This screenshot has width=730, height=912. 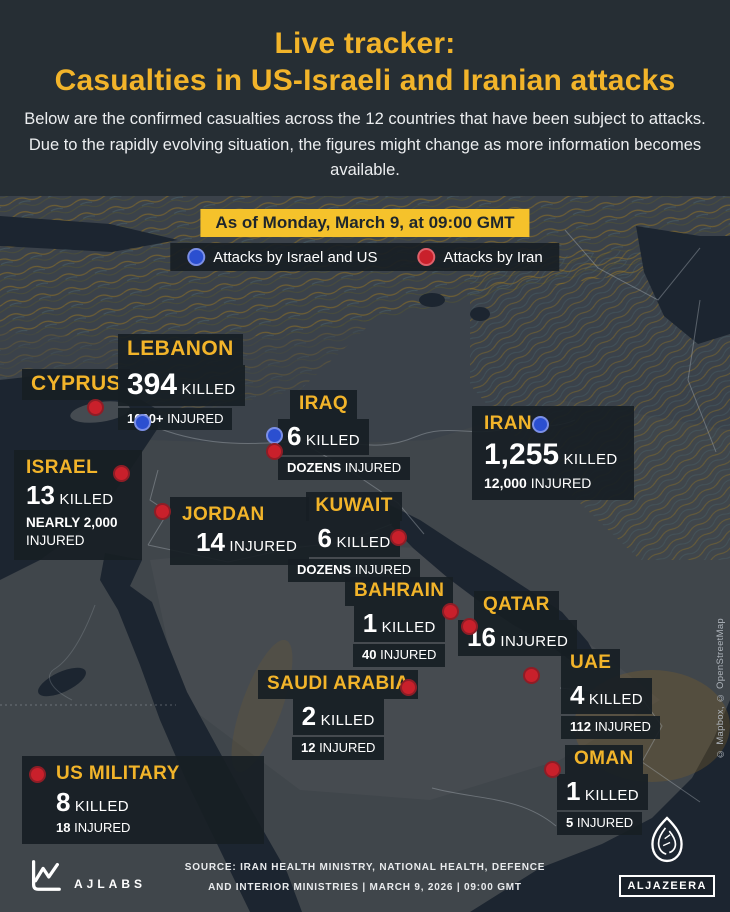 What do you see at coordinates (552, 769) in the screenshot?
I see `oman-marker-dot` at bounding box center [552, 769].